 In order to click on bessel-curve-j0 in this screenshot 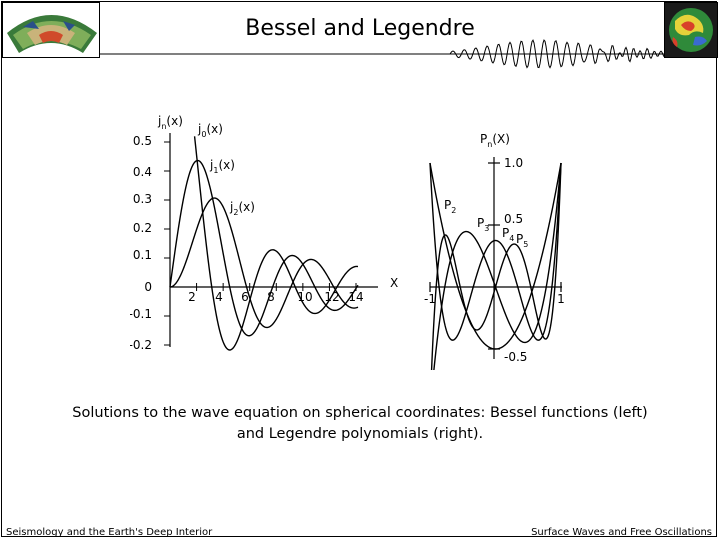, I will do `click(276, 243)`.